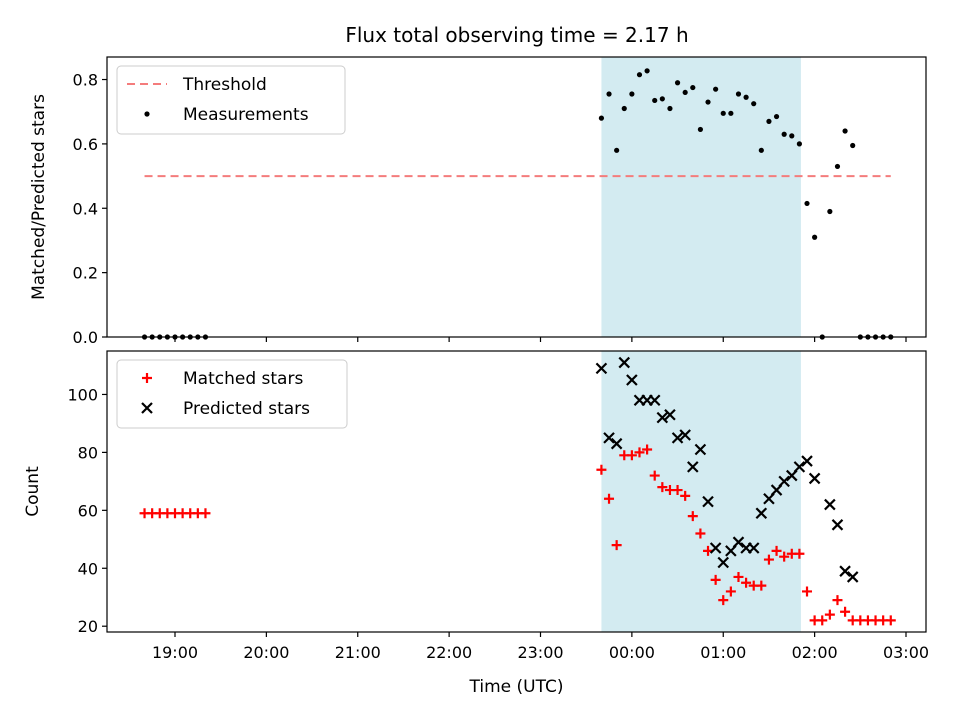 This screenshot has width=960, height=720. What do you see at coordinates (815, 652) in the screenshot?
I see `x-tick-label: 02:00` at bounding box center [815, 652].